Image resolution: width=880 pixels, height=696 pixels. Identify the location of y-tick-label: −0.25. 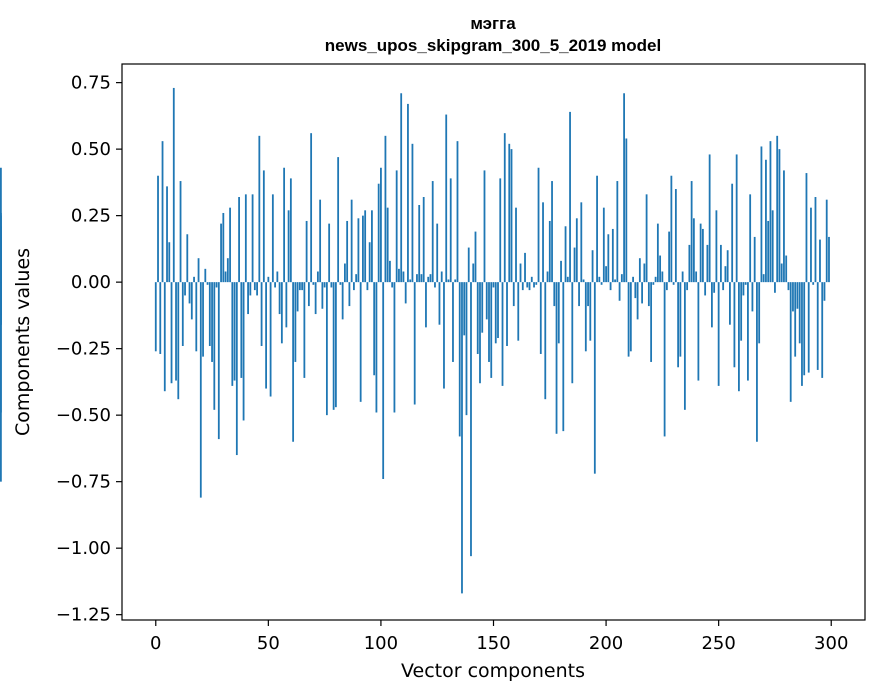
(83, 349).